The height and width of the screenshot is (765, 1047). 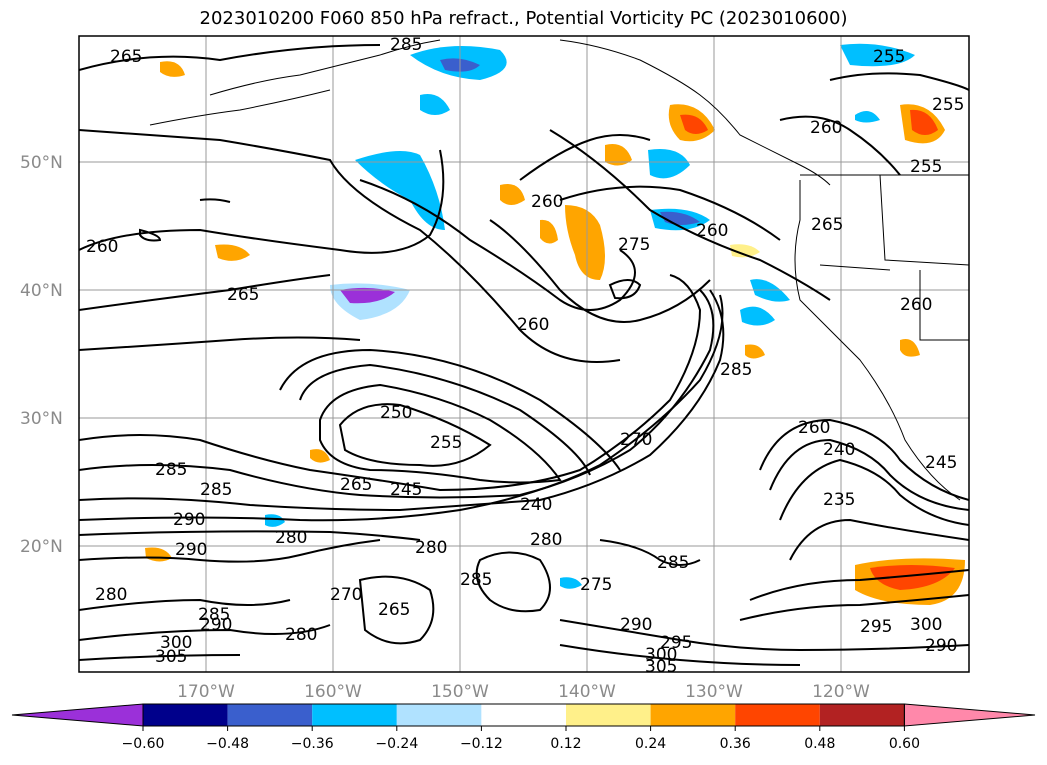 What do you see at coordinates (396, 744) in the screenshot?
I see `colorbar-tick-label: −0.24` at bounding box center [396, 744].